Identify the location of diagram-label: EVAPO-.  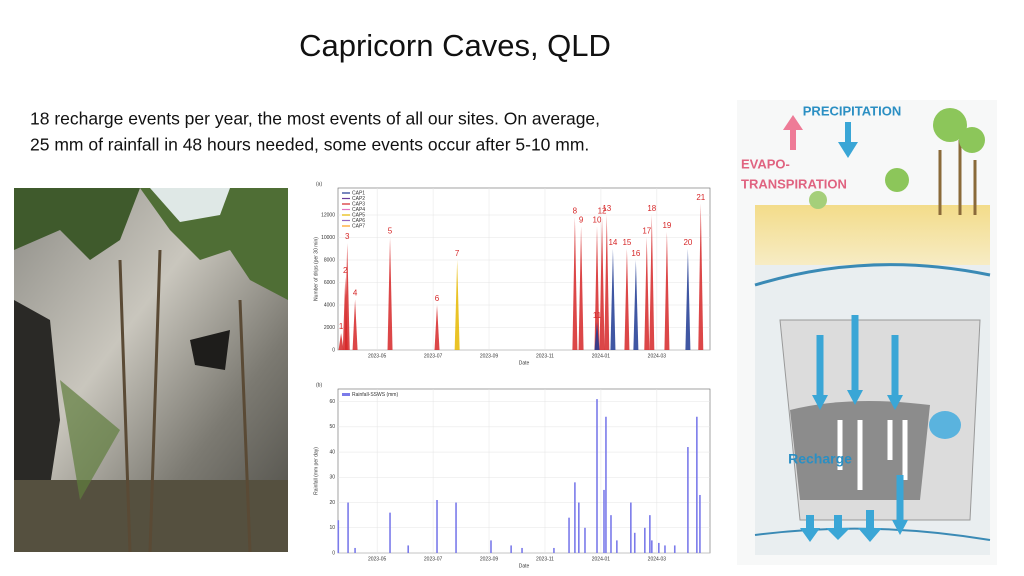
(765, 163).